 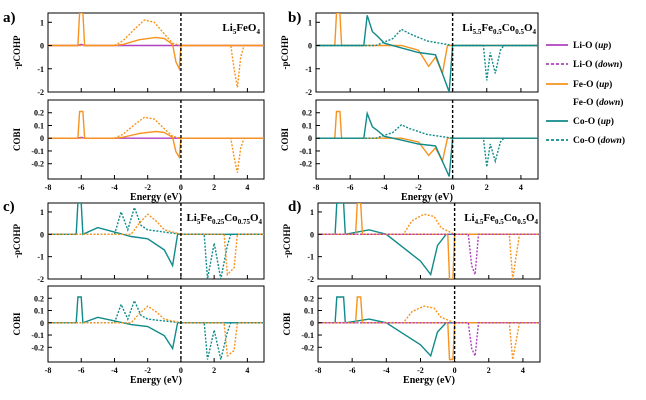 I want to click on subplot-pcohp: 1 0 -1 -2 -pCOHP Li5Fe0.25Co0.75O4, so click(x=138, y=243).